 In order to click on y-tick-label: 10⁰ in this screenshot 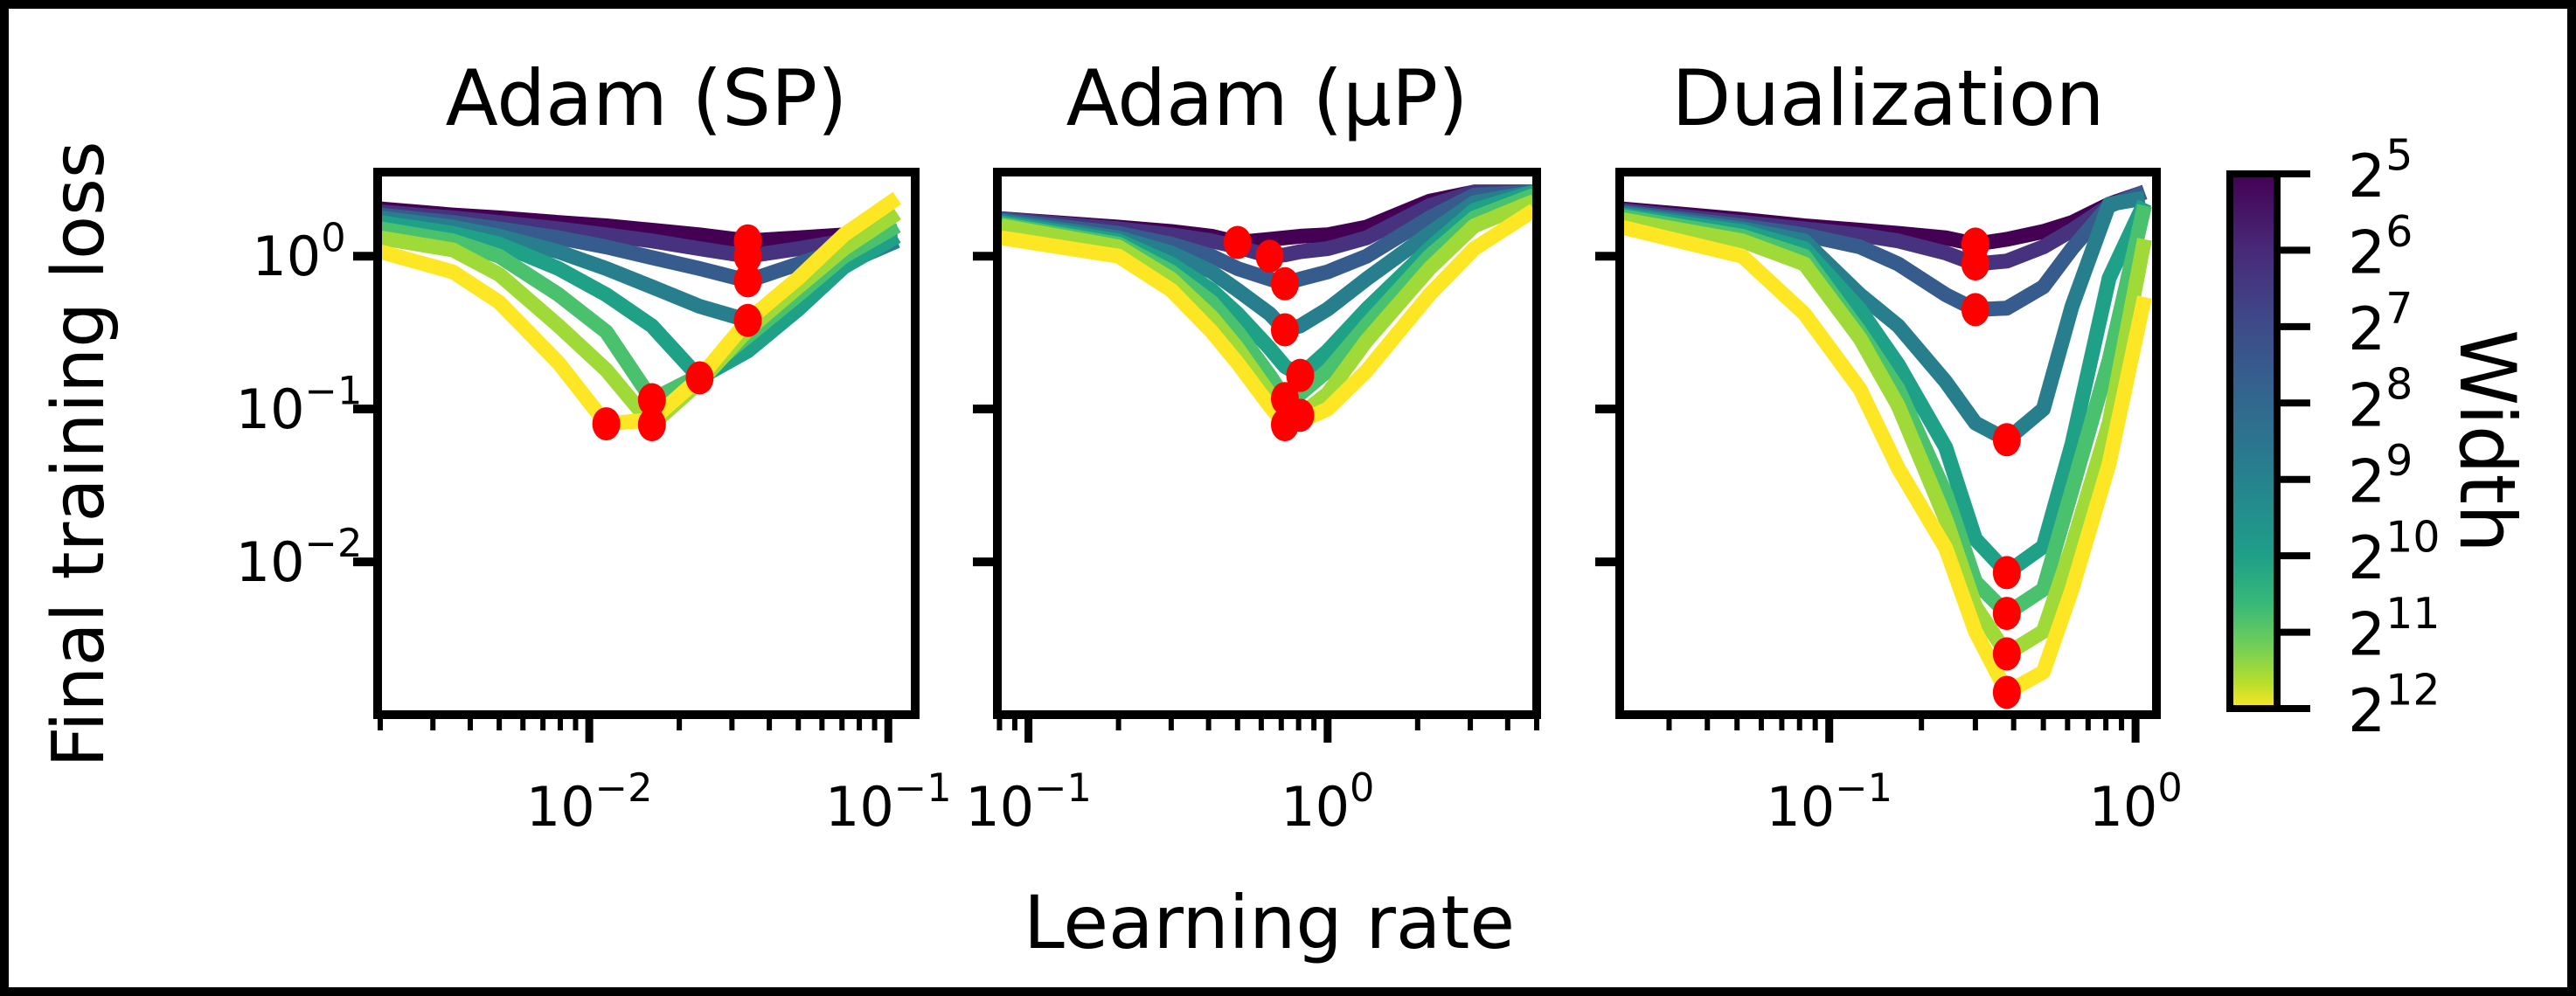, I will do `click(299, 251)`.